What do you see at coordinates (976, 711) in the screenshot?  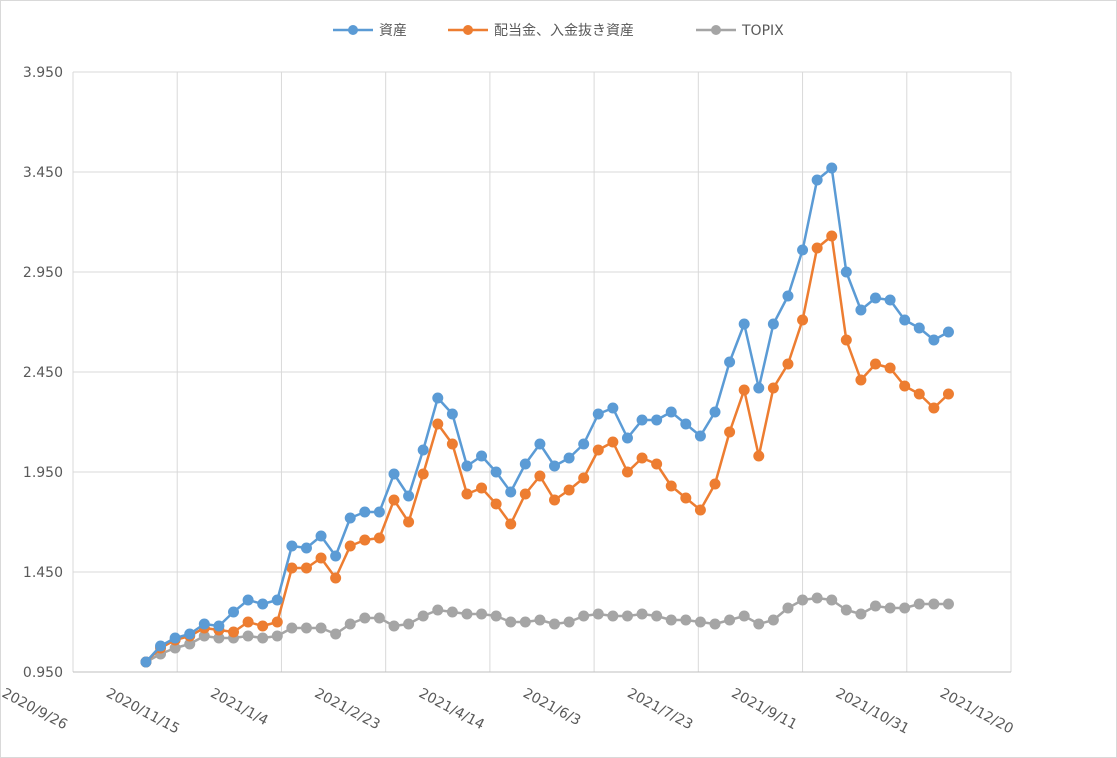 I see `x-tick-label: 2021/12/20` at bounding box center [976, 711].